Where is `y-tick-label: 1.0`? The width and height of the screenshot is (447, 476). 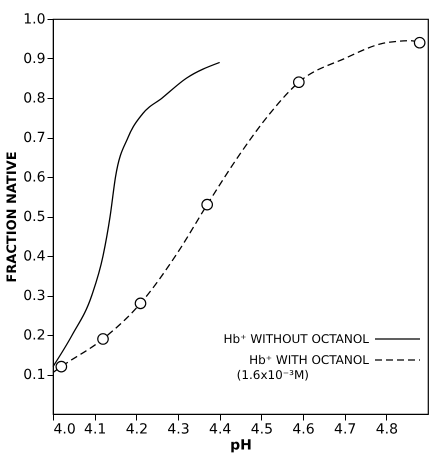
y-tick-label: 1.0 is located at coordinates (34, 20).